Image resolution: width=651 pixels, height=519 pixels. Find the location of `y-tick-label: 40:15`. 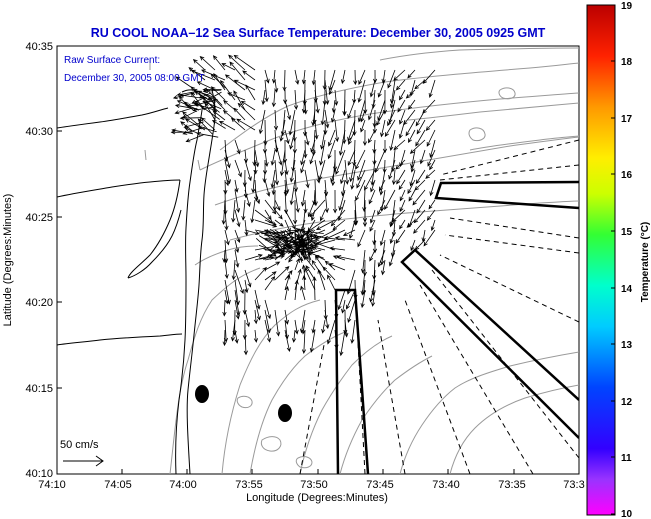

y-tick-label: 40:15 is located at coordinates (39, 389).